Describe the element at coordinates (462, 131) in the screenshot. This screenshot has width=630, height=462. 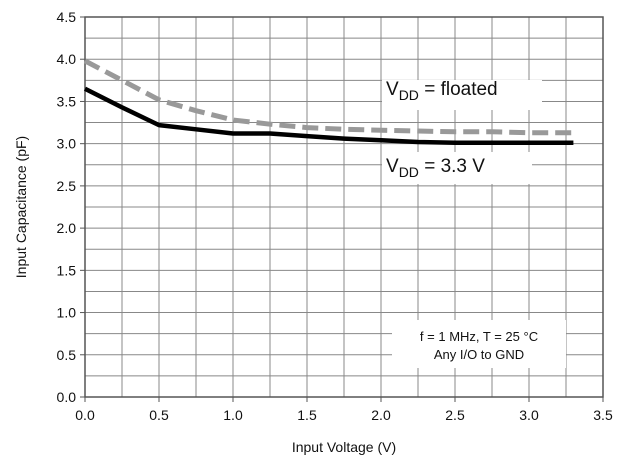
I see `series-labels: VDD = floated VDD = 3.3 V` at that location.